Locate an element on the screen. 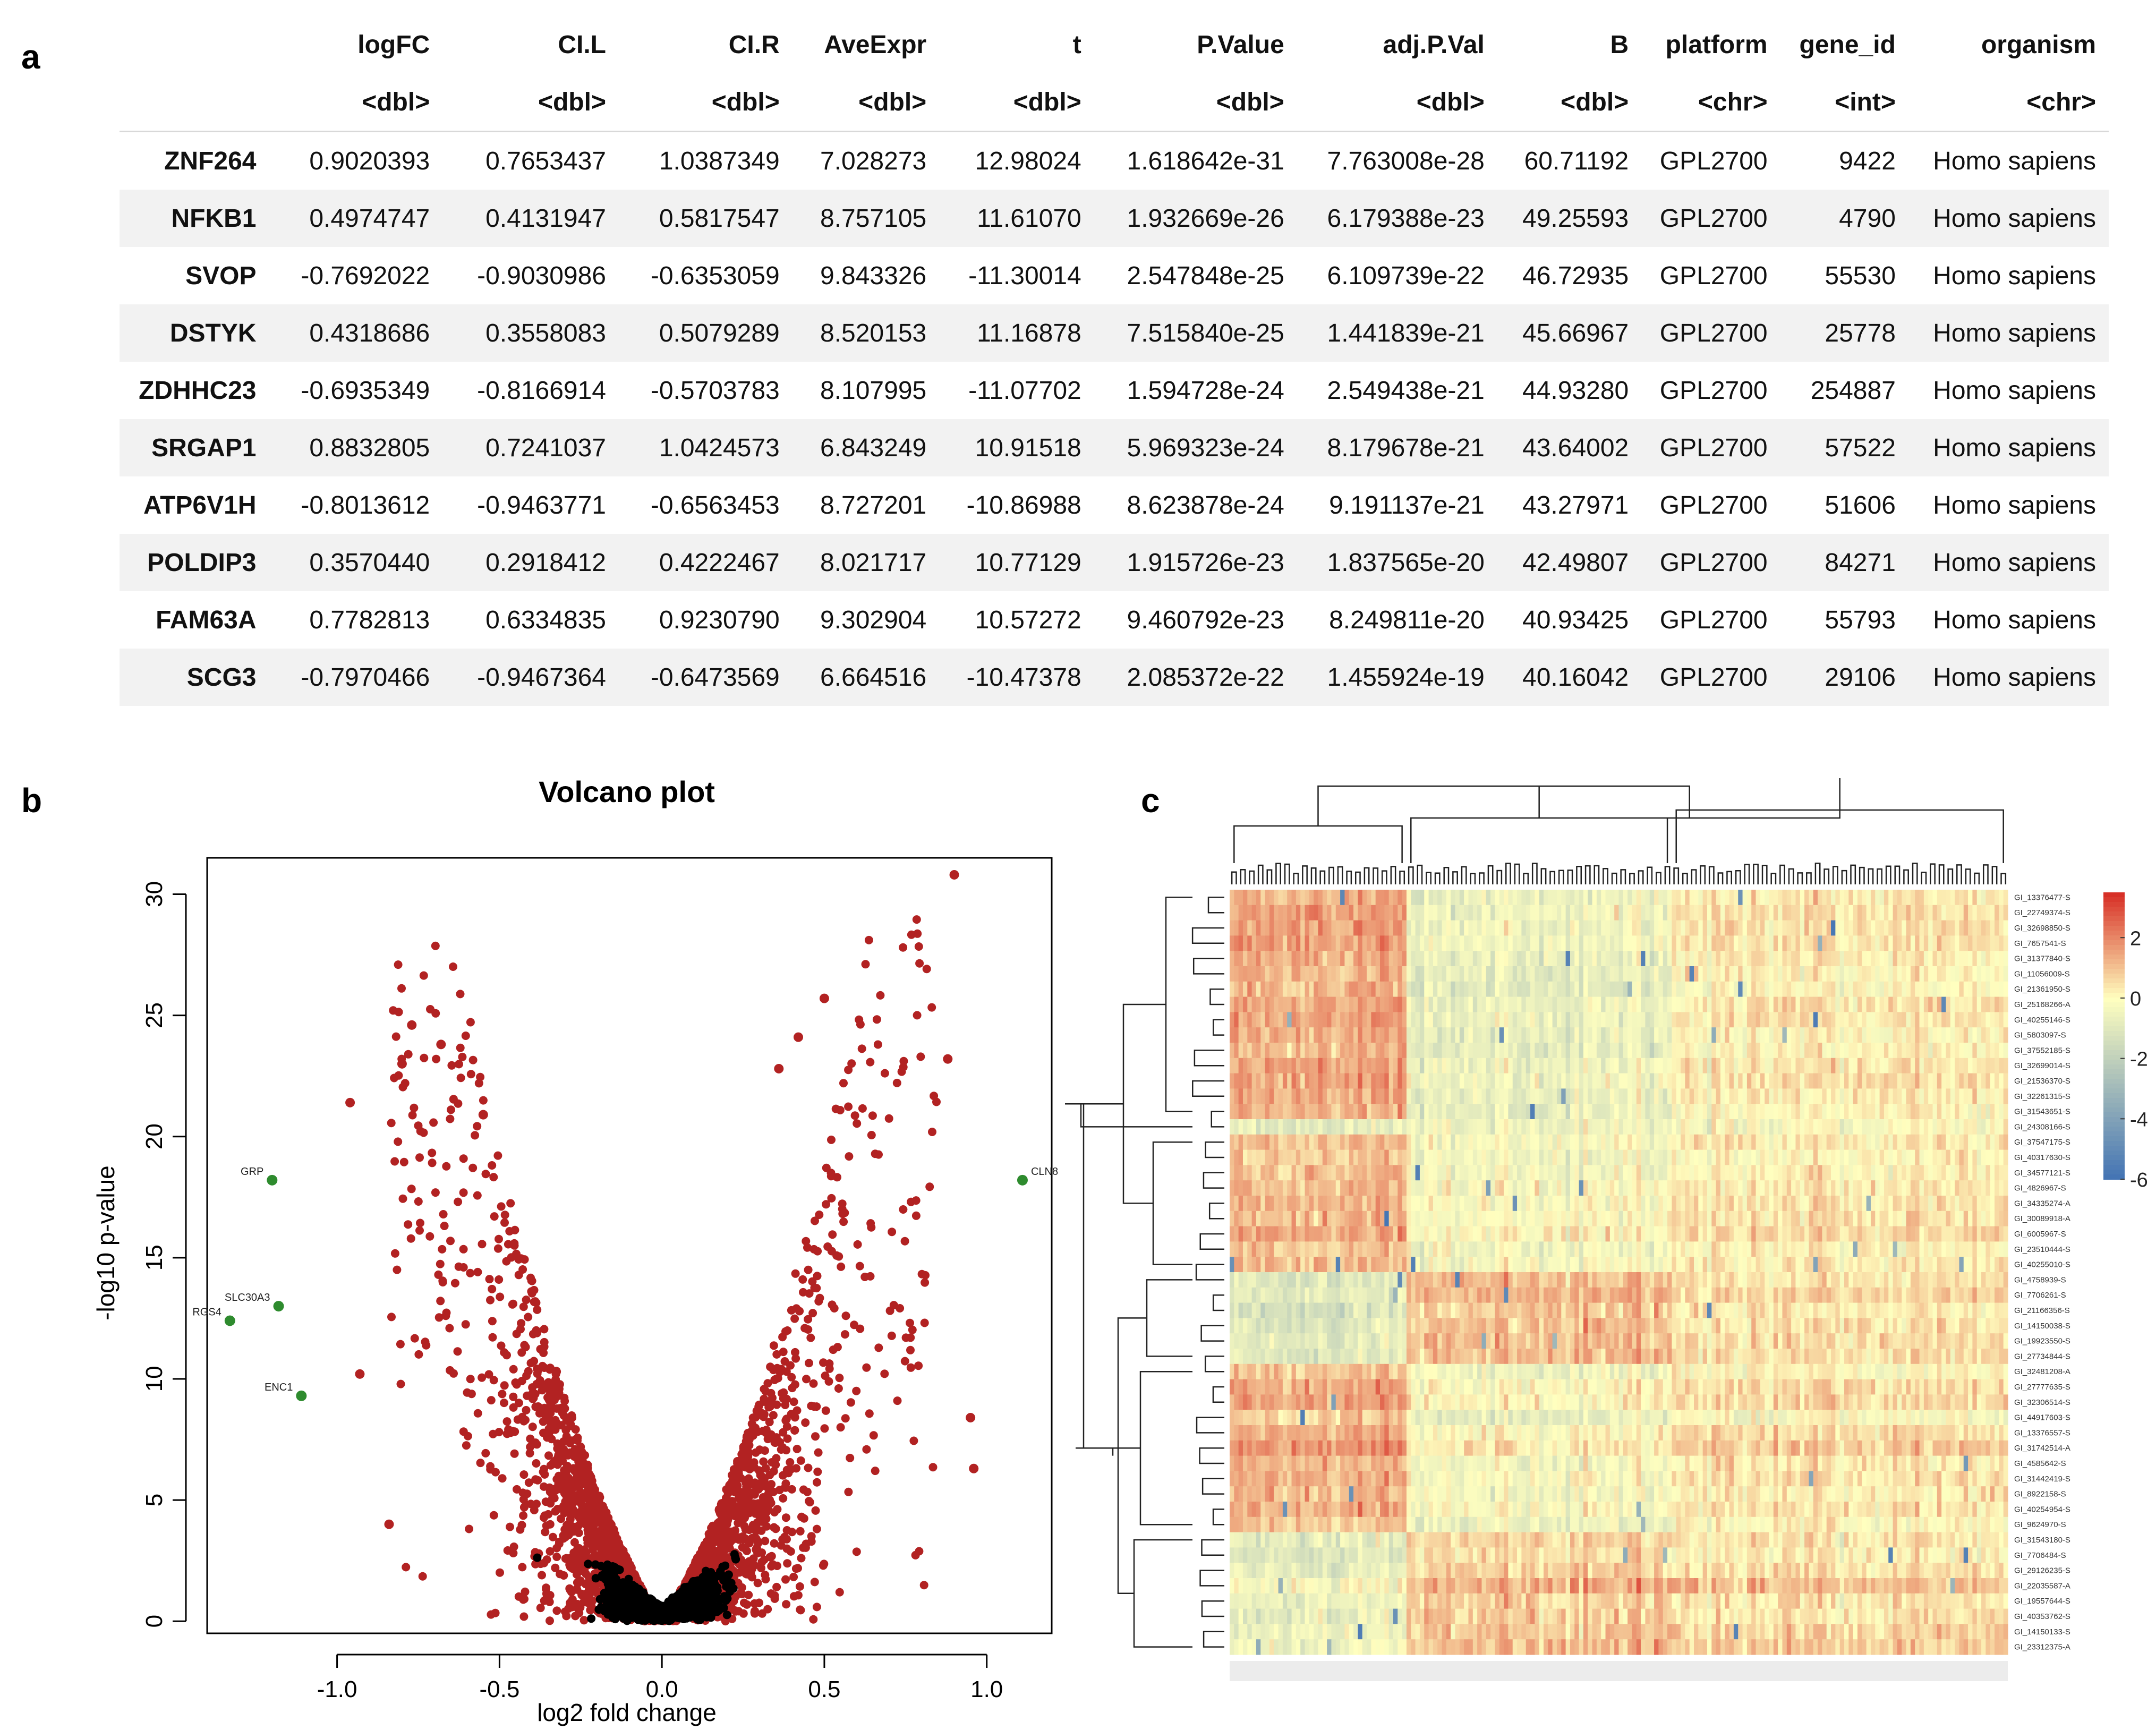 This screenshot has height=1730, width=2156. table-cell: -0.9467364 is located at coordinates (530, 677).